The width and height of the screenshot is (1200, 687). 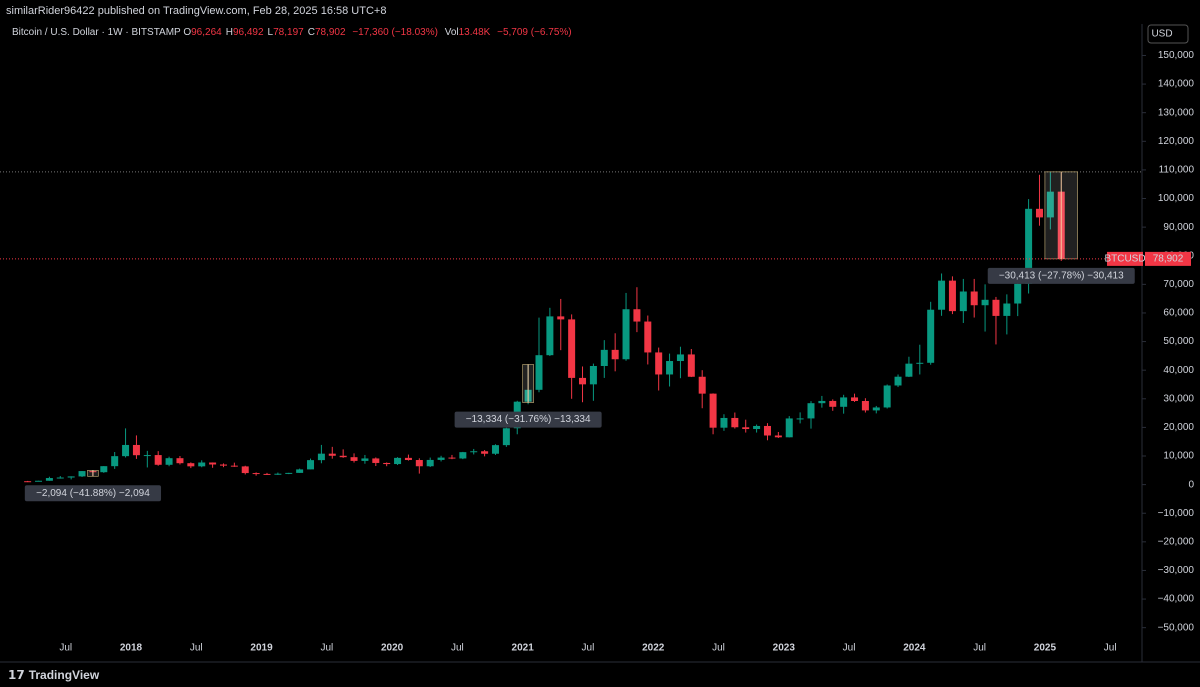 I want to click on y-tick-label: −50,000, so click(x=1176, y=627).